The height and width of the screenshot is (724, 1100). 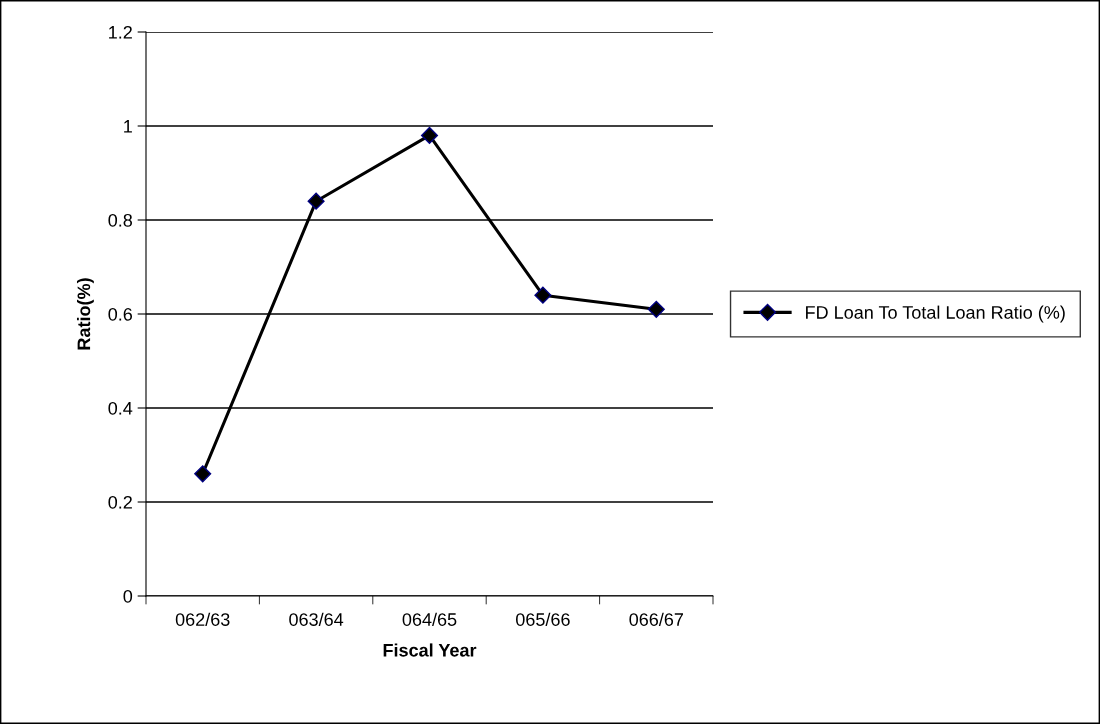 What do you see at coordinates (120, 408) in the screenshot?
I see `y-tick-label: 0.4` at bounding box center [120, 408].